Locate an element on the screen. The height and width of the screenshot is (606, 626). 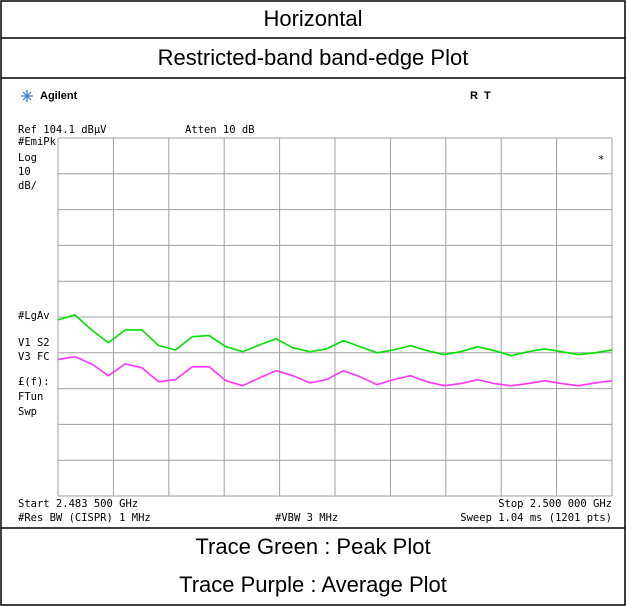
side-label: FTun is located at coordinates (30, 397).